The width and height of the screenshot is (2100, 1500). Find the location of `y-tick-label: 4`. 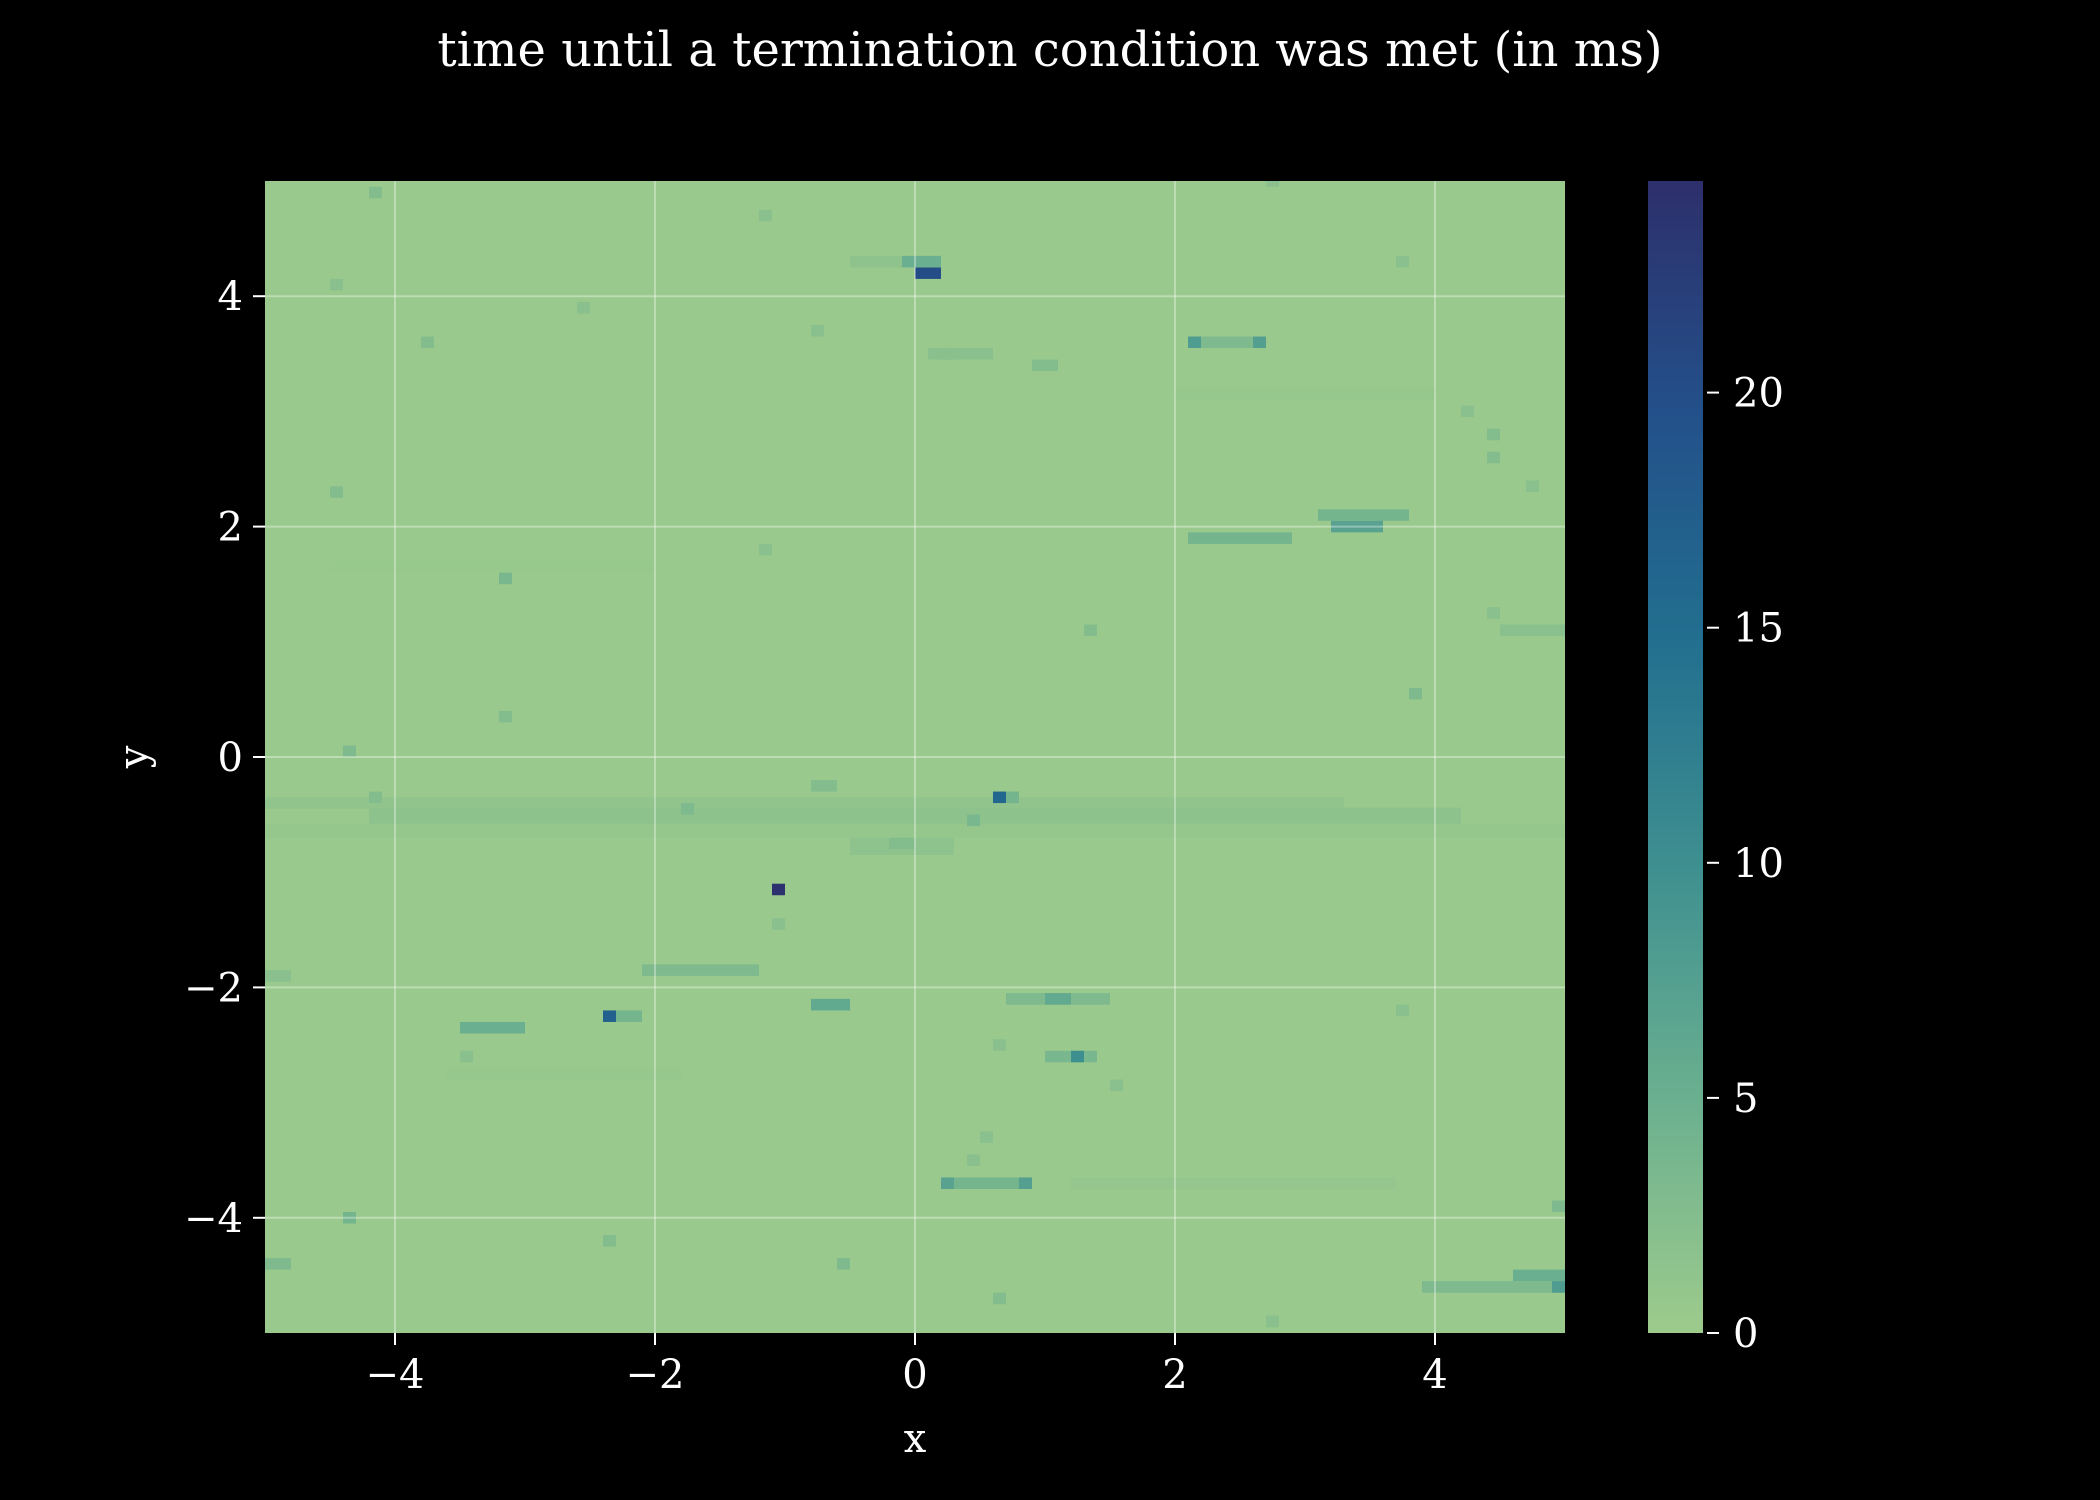

y-tick-label: 4 is located at coordinates (230, 297).